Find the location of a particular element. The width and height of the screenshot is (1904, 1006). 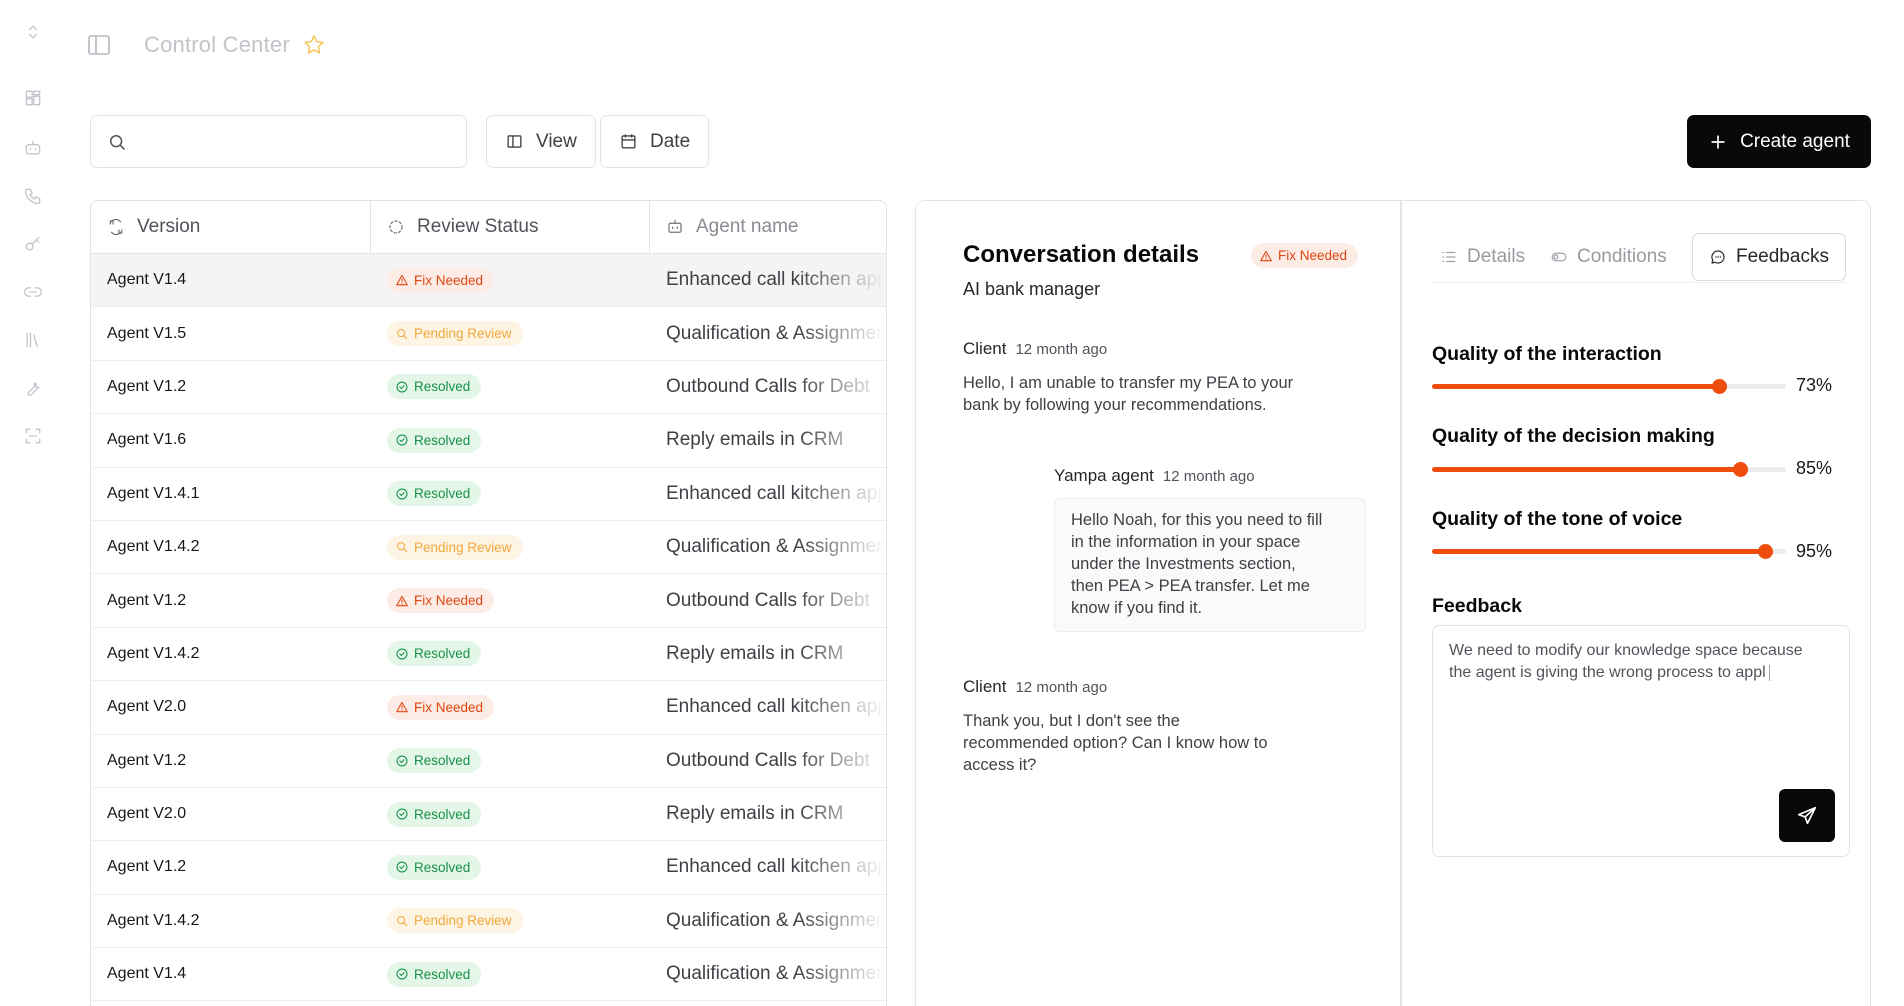

agent-name-cell: Outbound Calls for Debt is located at coordinates (768, 760).